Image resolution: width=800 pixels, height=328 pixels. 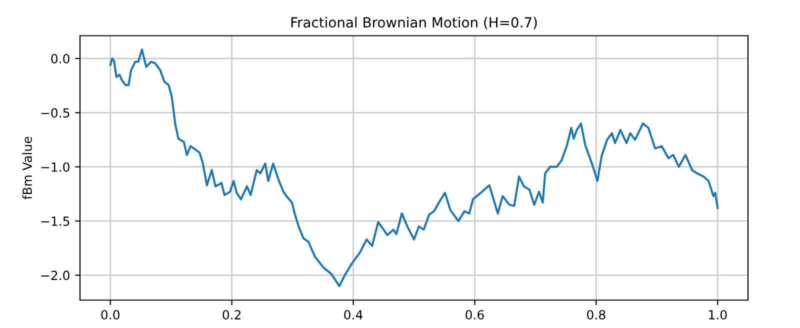 I want to click on y-tick-label: 0.0, so click(x=60, y=59).